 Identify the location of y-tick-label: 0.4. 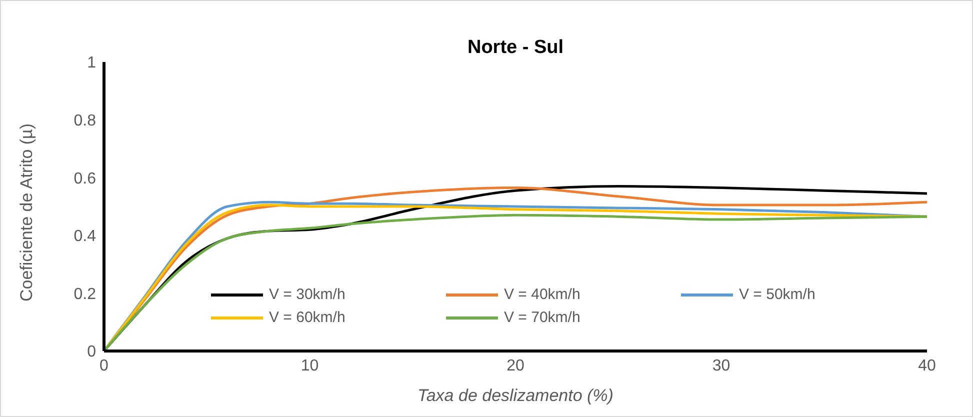
(85, 237).